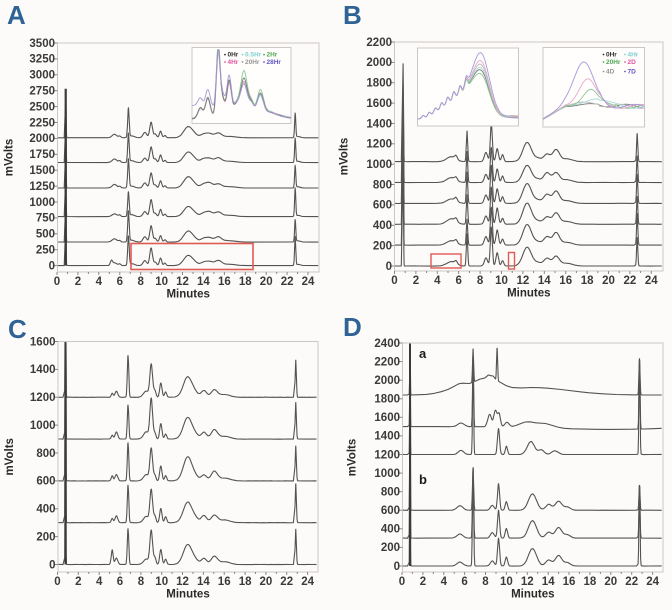  Describe the element at coordinates (42, 60) in the screenshot. I see `svg-text: 3250` at that location.